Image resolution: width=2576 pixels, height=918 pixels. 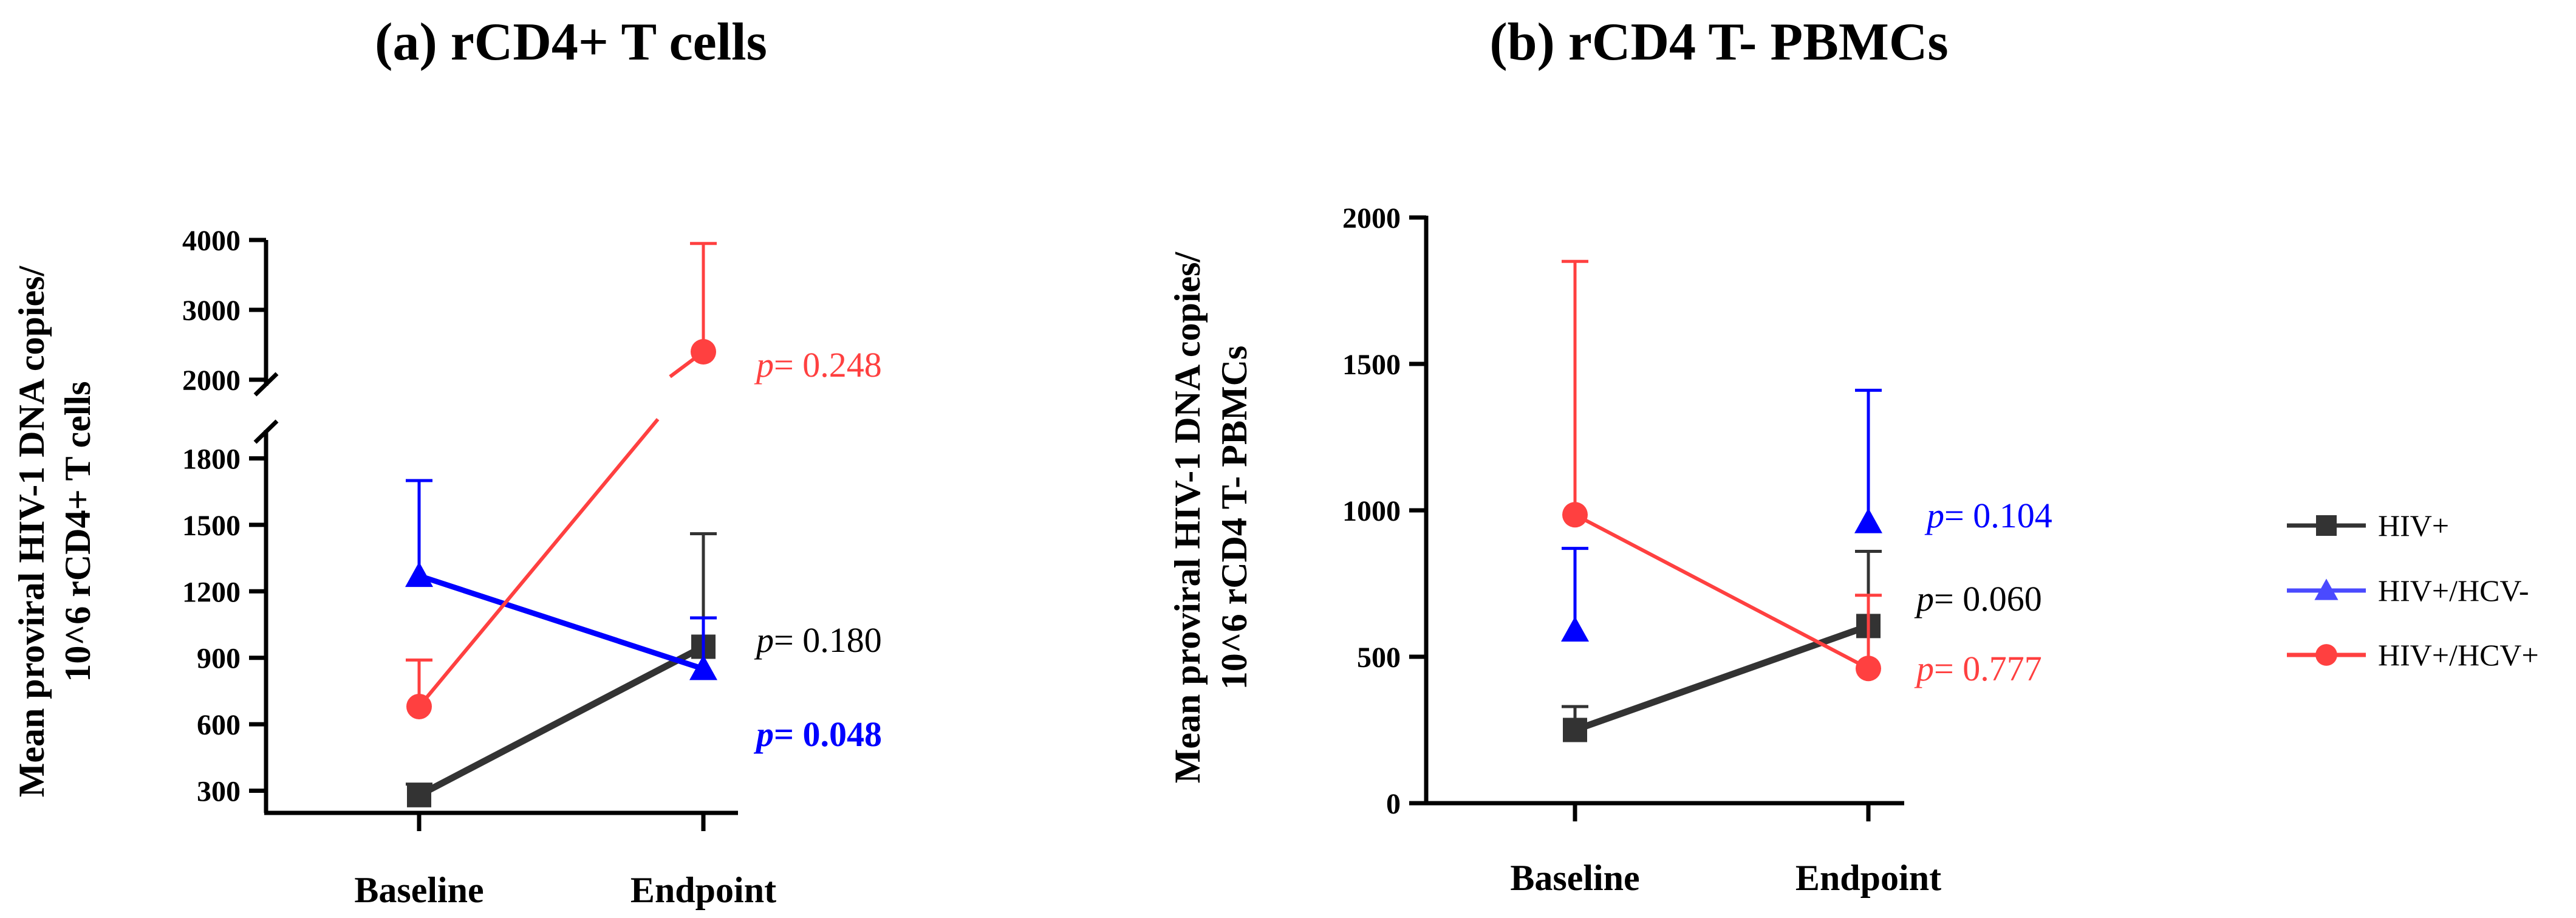 I want to click on panel-a-point-hiv-baseline, so click(x=419, y=795).